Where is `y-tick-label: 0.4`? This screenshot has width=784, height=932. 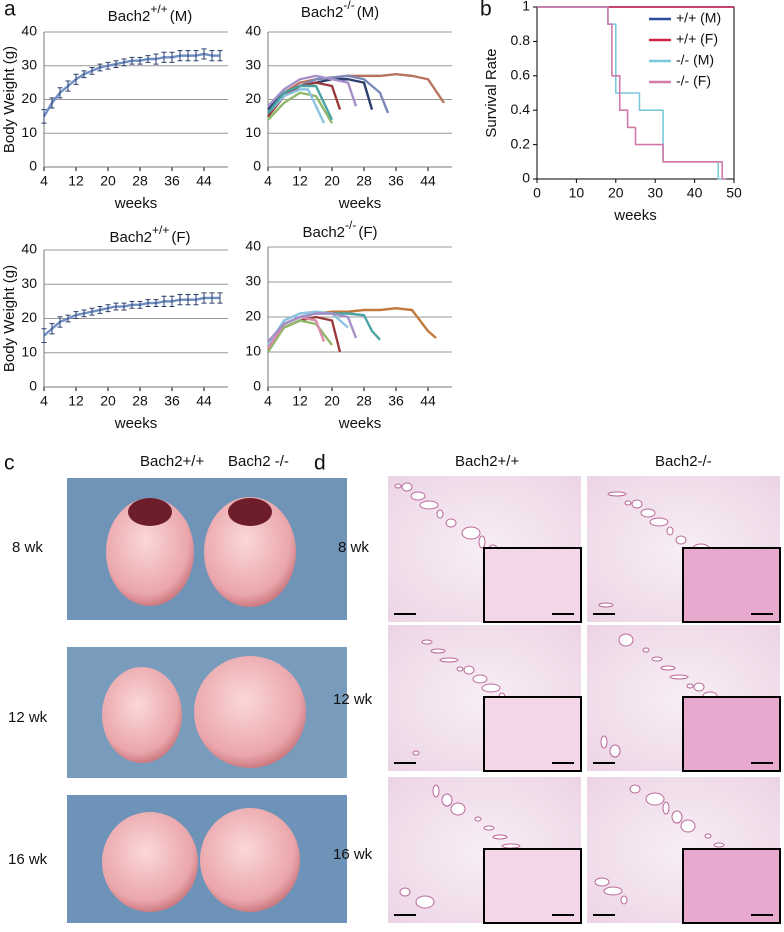
y-tick-label: 0.4 is located at coordinates (521, 109).